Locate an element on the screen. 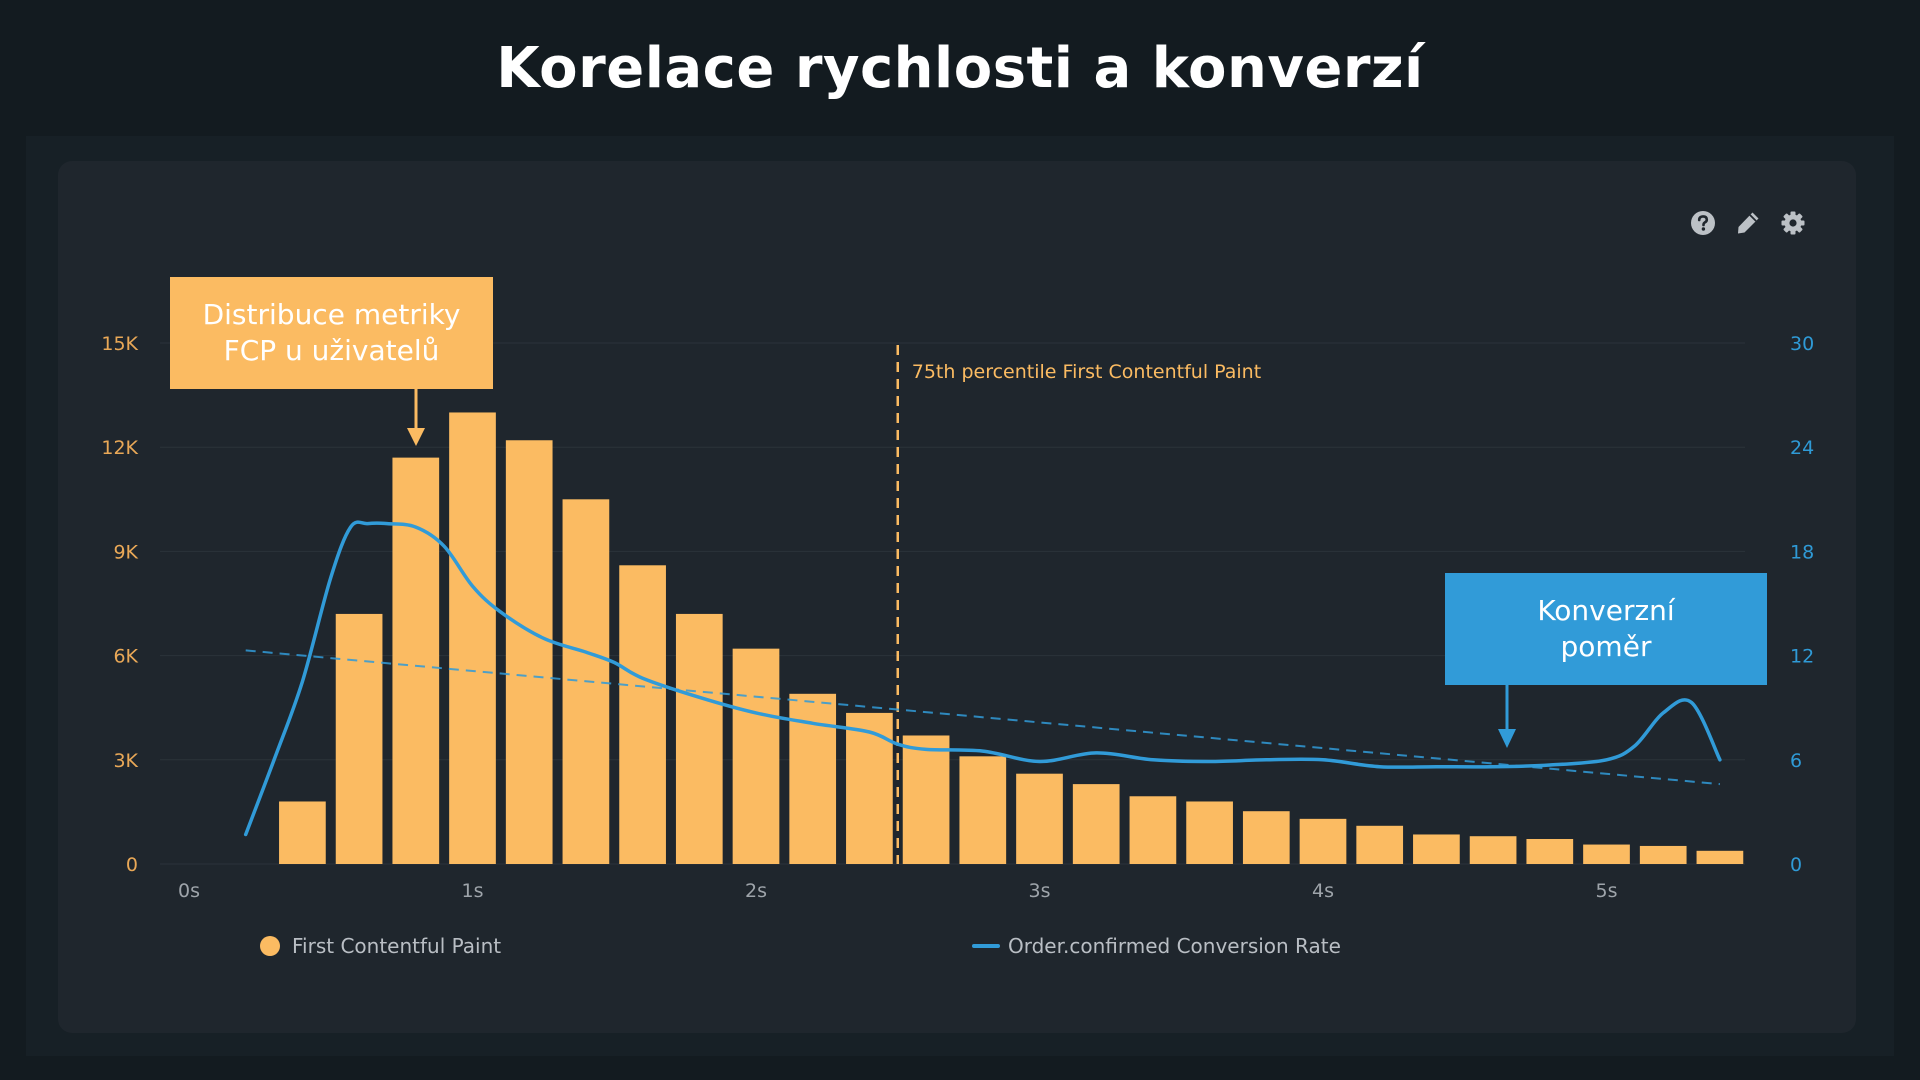  left-axis-tick-label: 12K is located at coordinates (119, 448).